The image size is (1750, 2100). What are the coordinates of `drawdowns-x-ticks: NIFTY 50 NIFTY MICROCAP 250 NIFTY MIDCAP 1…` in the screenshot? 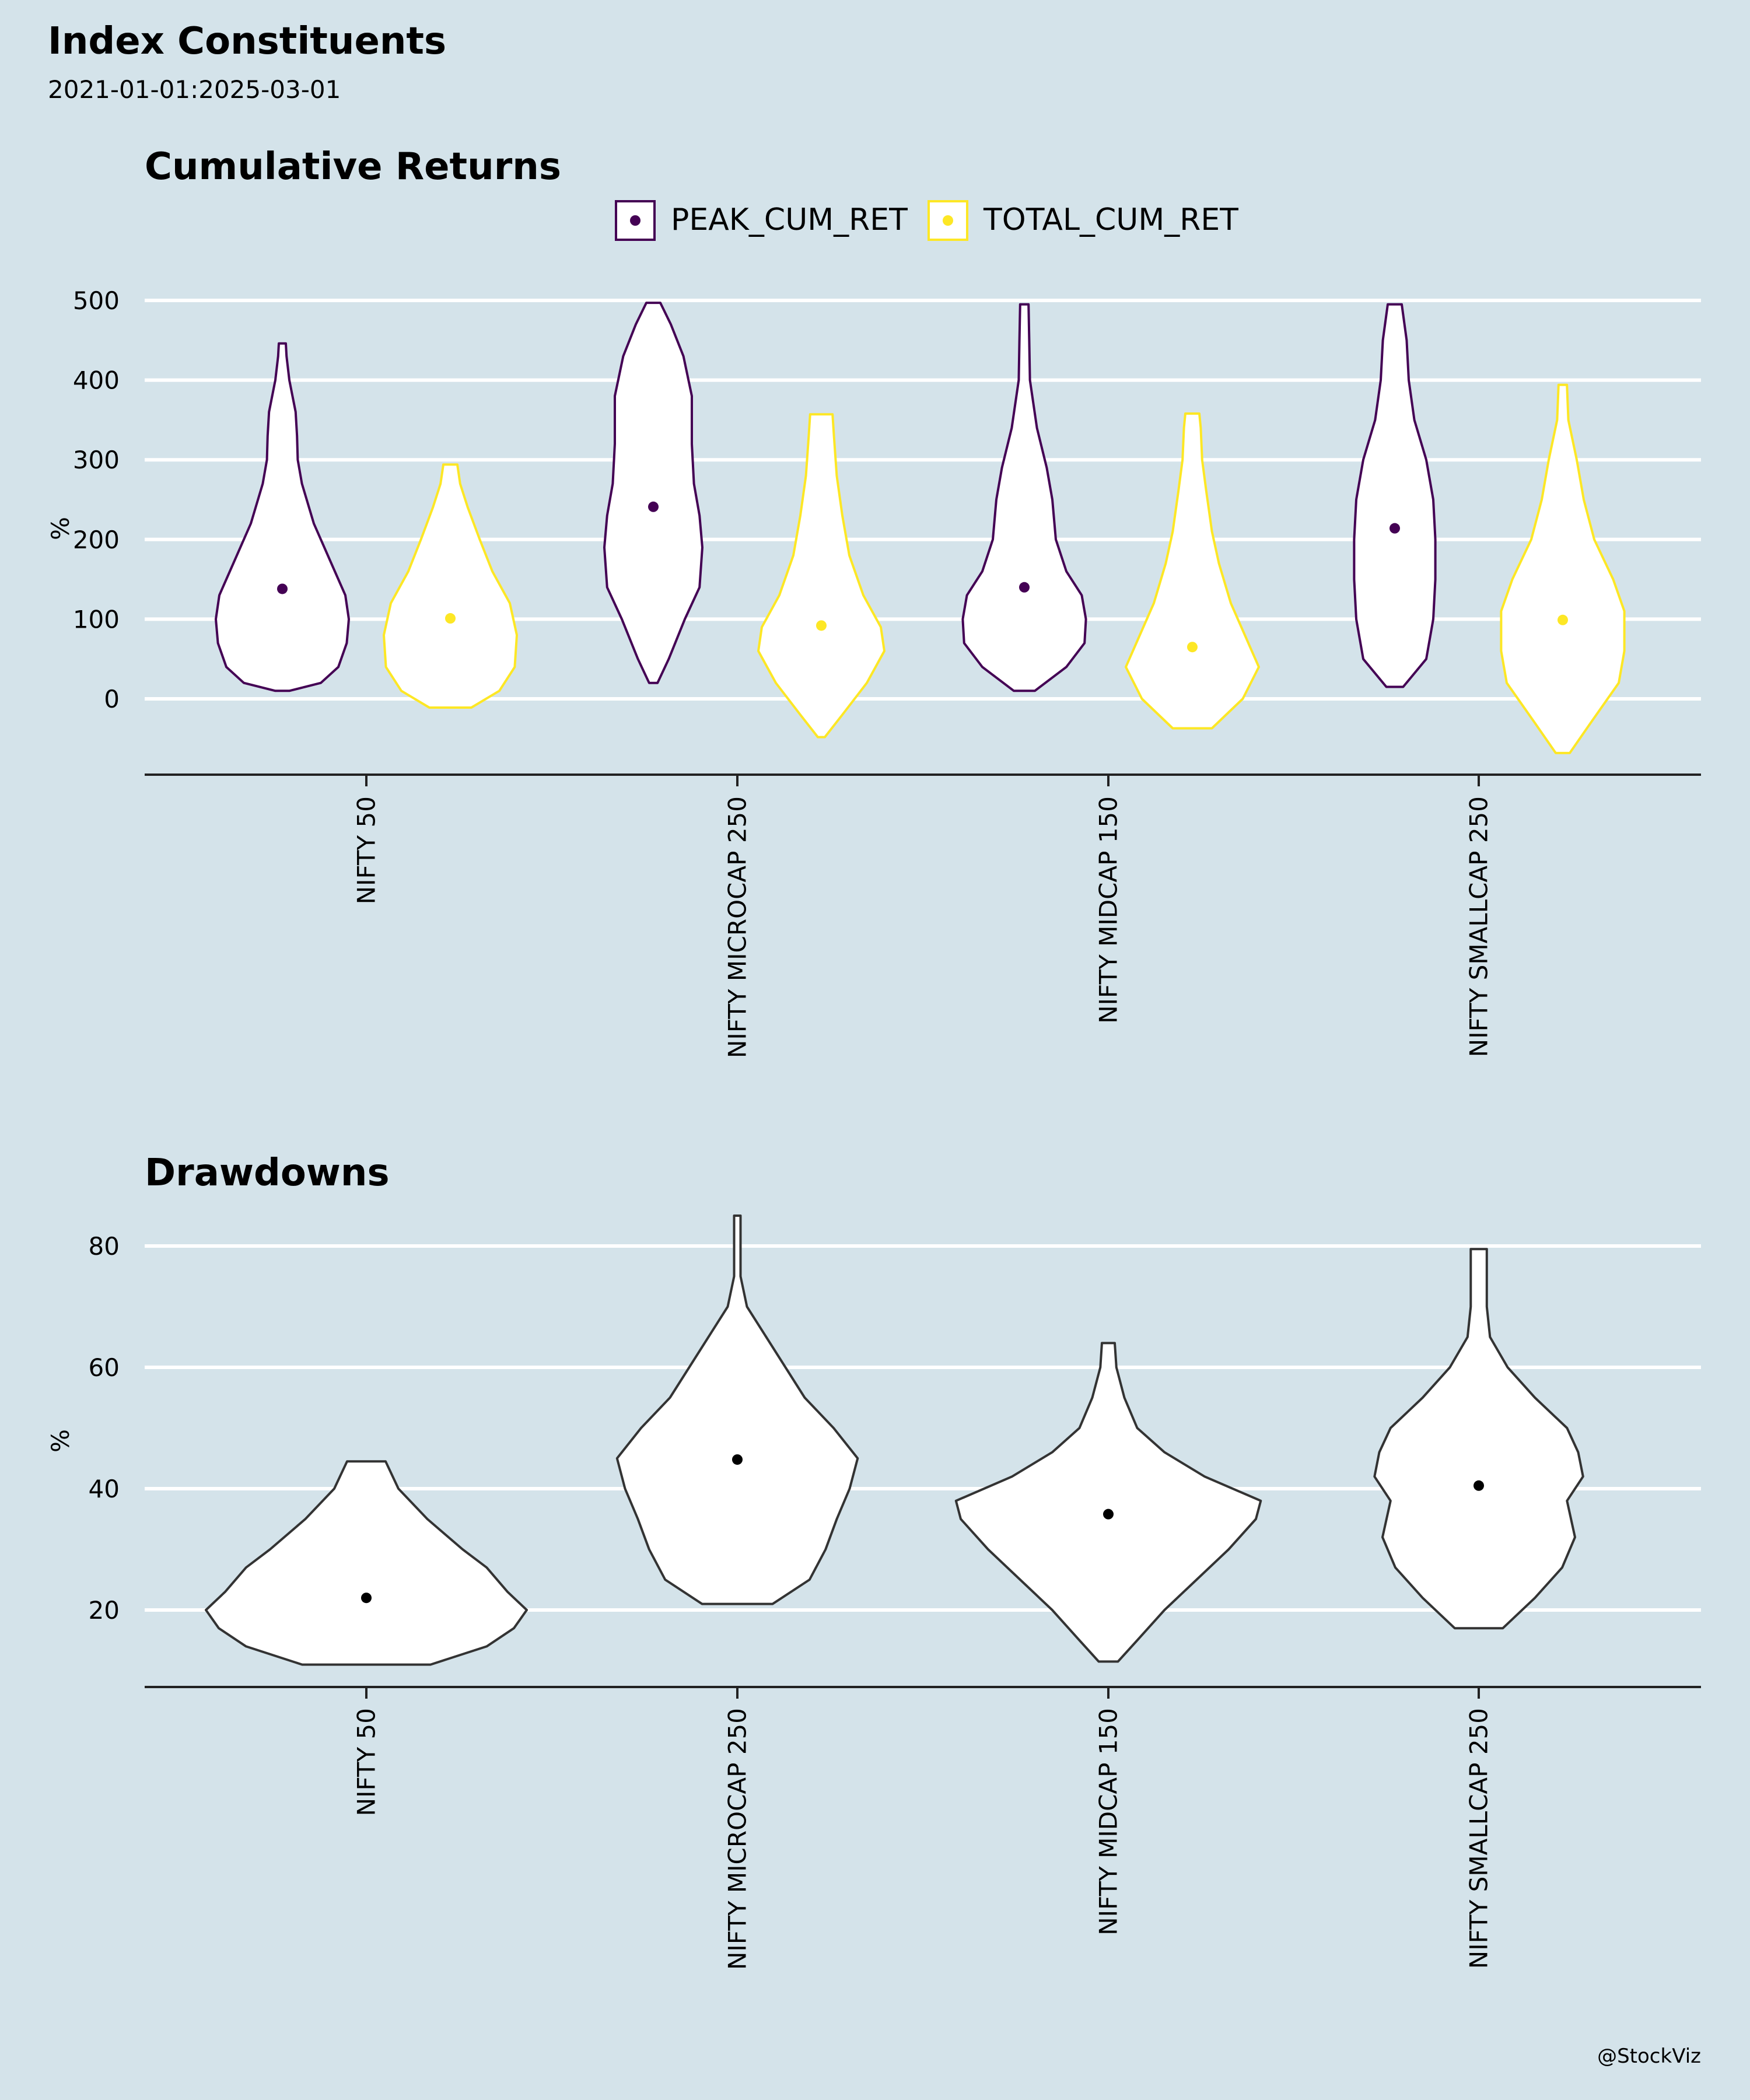 It's located at (922, 1828).